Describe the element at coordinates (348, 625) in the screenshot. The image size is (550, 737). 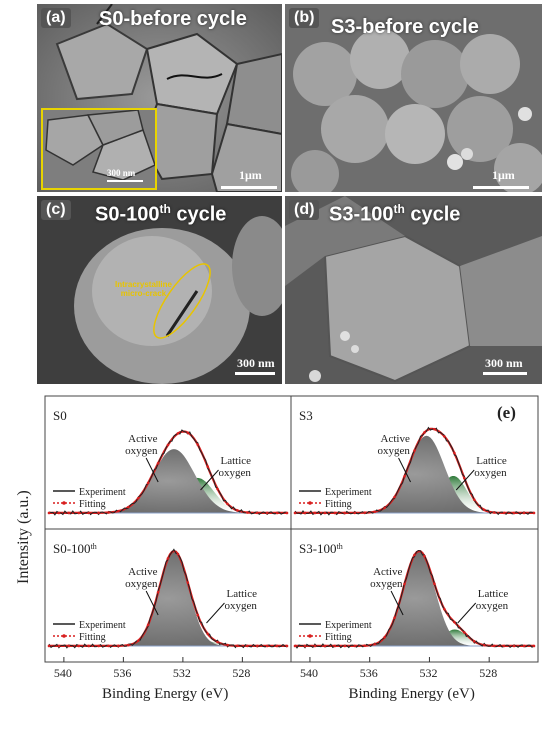
I see `legend-experiment-label-3: Experiment` at that location.